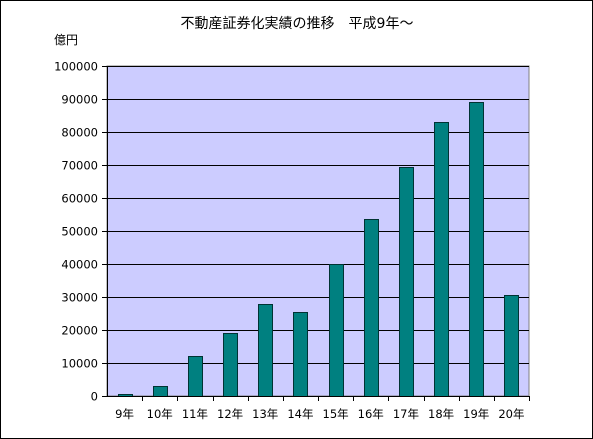 The height and width of the screenshot is (439, 593). Describe the element at coordinates (441, 414) in the screenshot. I see `x-tick-label: 18年` at that location.